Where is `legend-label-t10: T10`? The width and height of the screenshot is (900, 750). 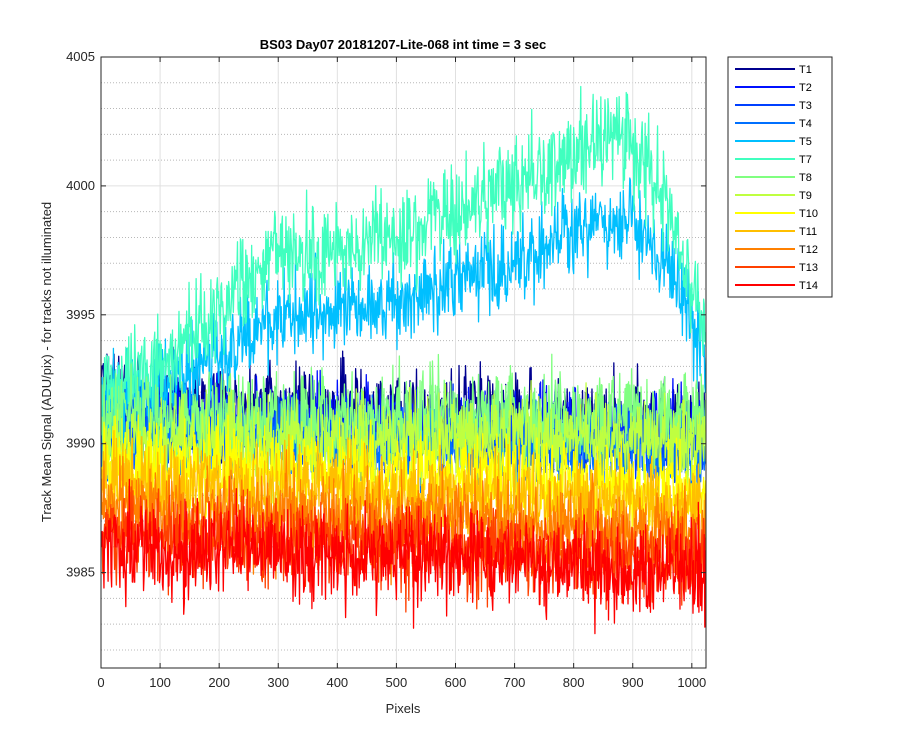
legend-label-t10: T10 is located at coordinates (808, 214).